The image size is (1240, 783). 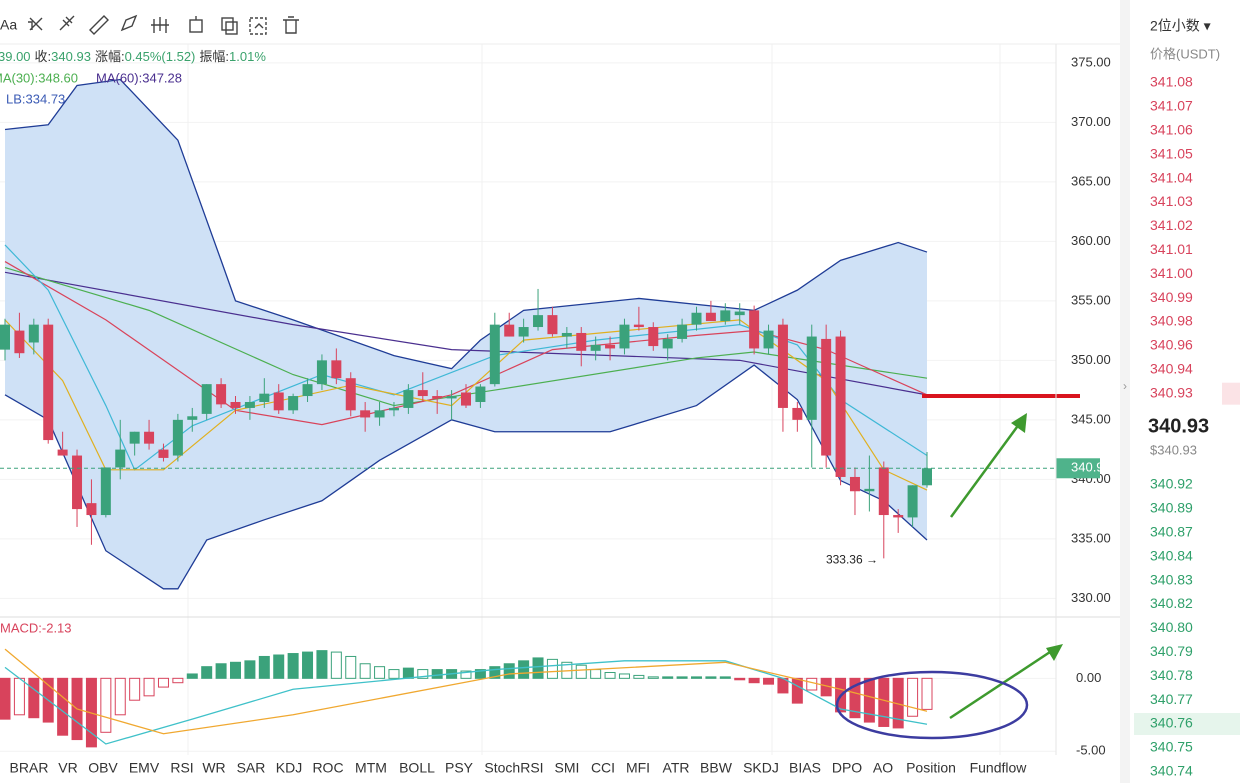 What do you see at coordinates (676, 768) in the screenshot?
I see `indicator-tab: ATR` at bounding box center [676, 768].